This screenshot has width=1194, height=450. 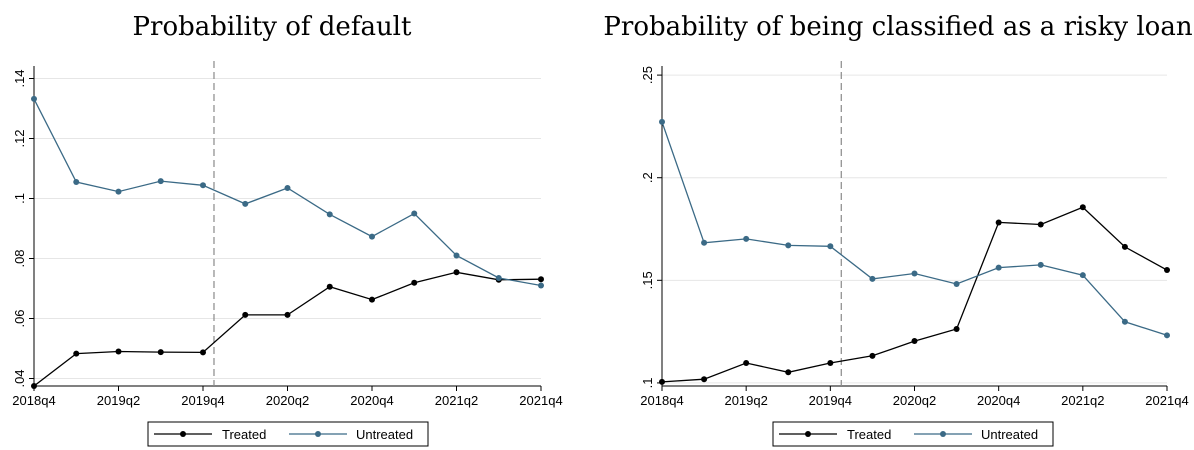 What do you see at coordinates (19, 138) in the screenshot?
I see `y-tick-label: .12` at bounding box center [19, 138].